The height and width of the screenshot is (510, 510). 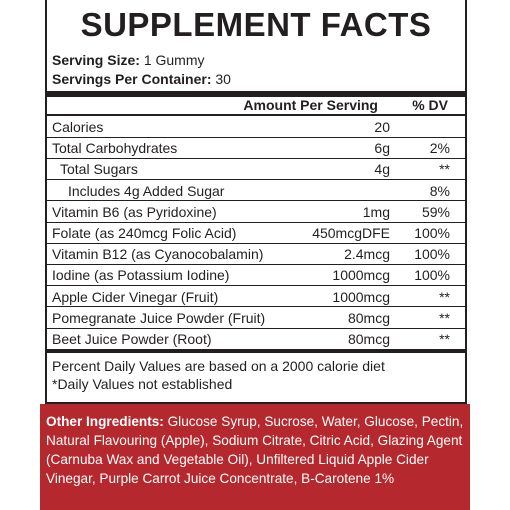 I want to click on amount: 1mg, so click(x=376, y=211).